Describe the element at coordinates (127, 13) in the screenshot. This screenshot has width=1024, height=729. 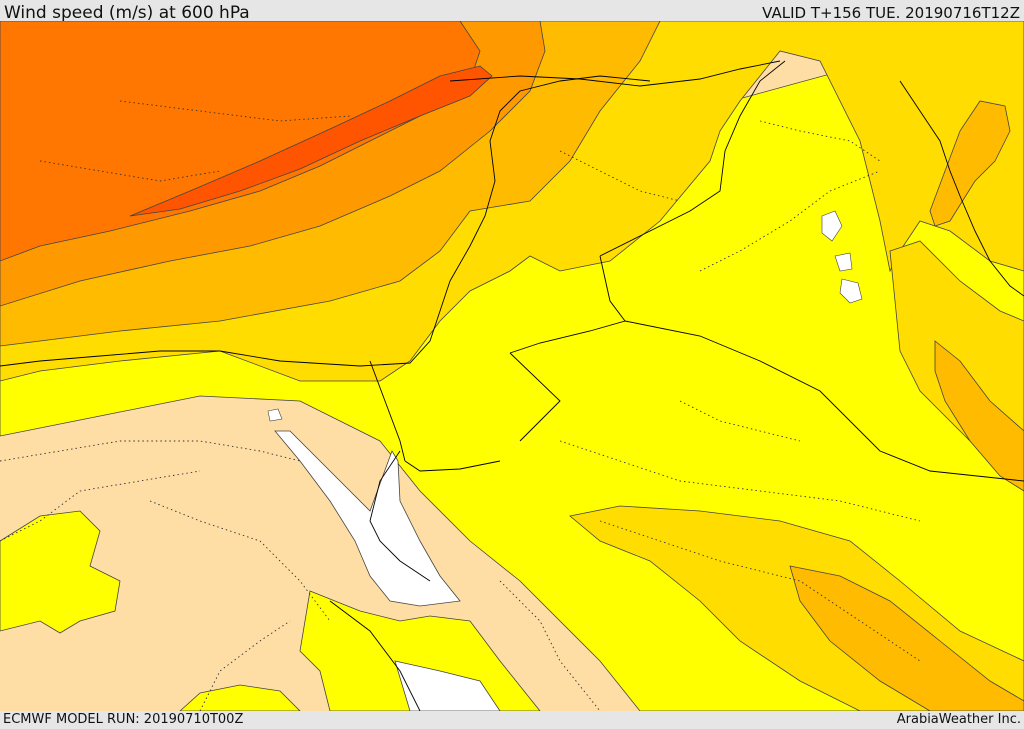
I see `map-title: Wind speed (m/s) at 600 hPa` at that location.